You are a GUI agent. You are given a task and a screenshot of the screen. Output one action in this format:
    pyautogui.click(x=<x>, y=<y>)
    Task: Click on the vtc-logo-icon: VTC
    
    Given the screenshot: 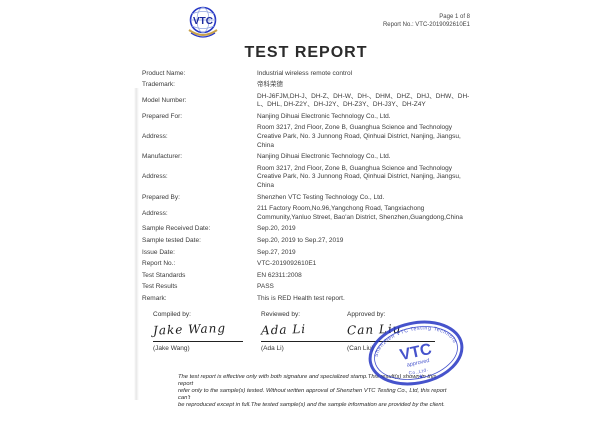 What is the action you would take?
    pyautogui.click(x=203, y=22)
    